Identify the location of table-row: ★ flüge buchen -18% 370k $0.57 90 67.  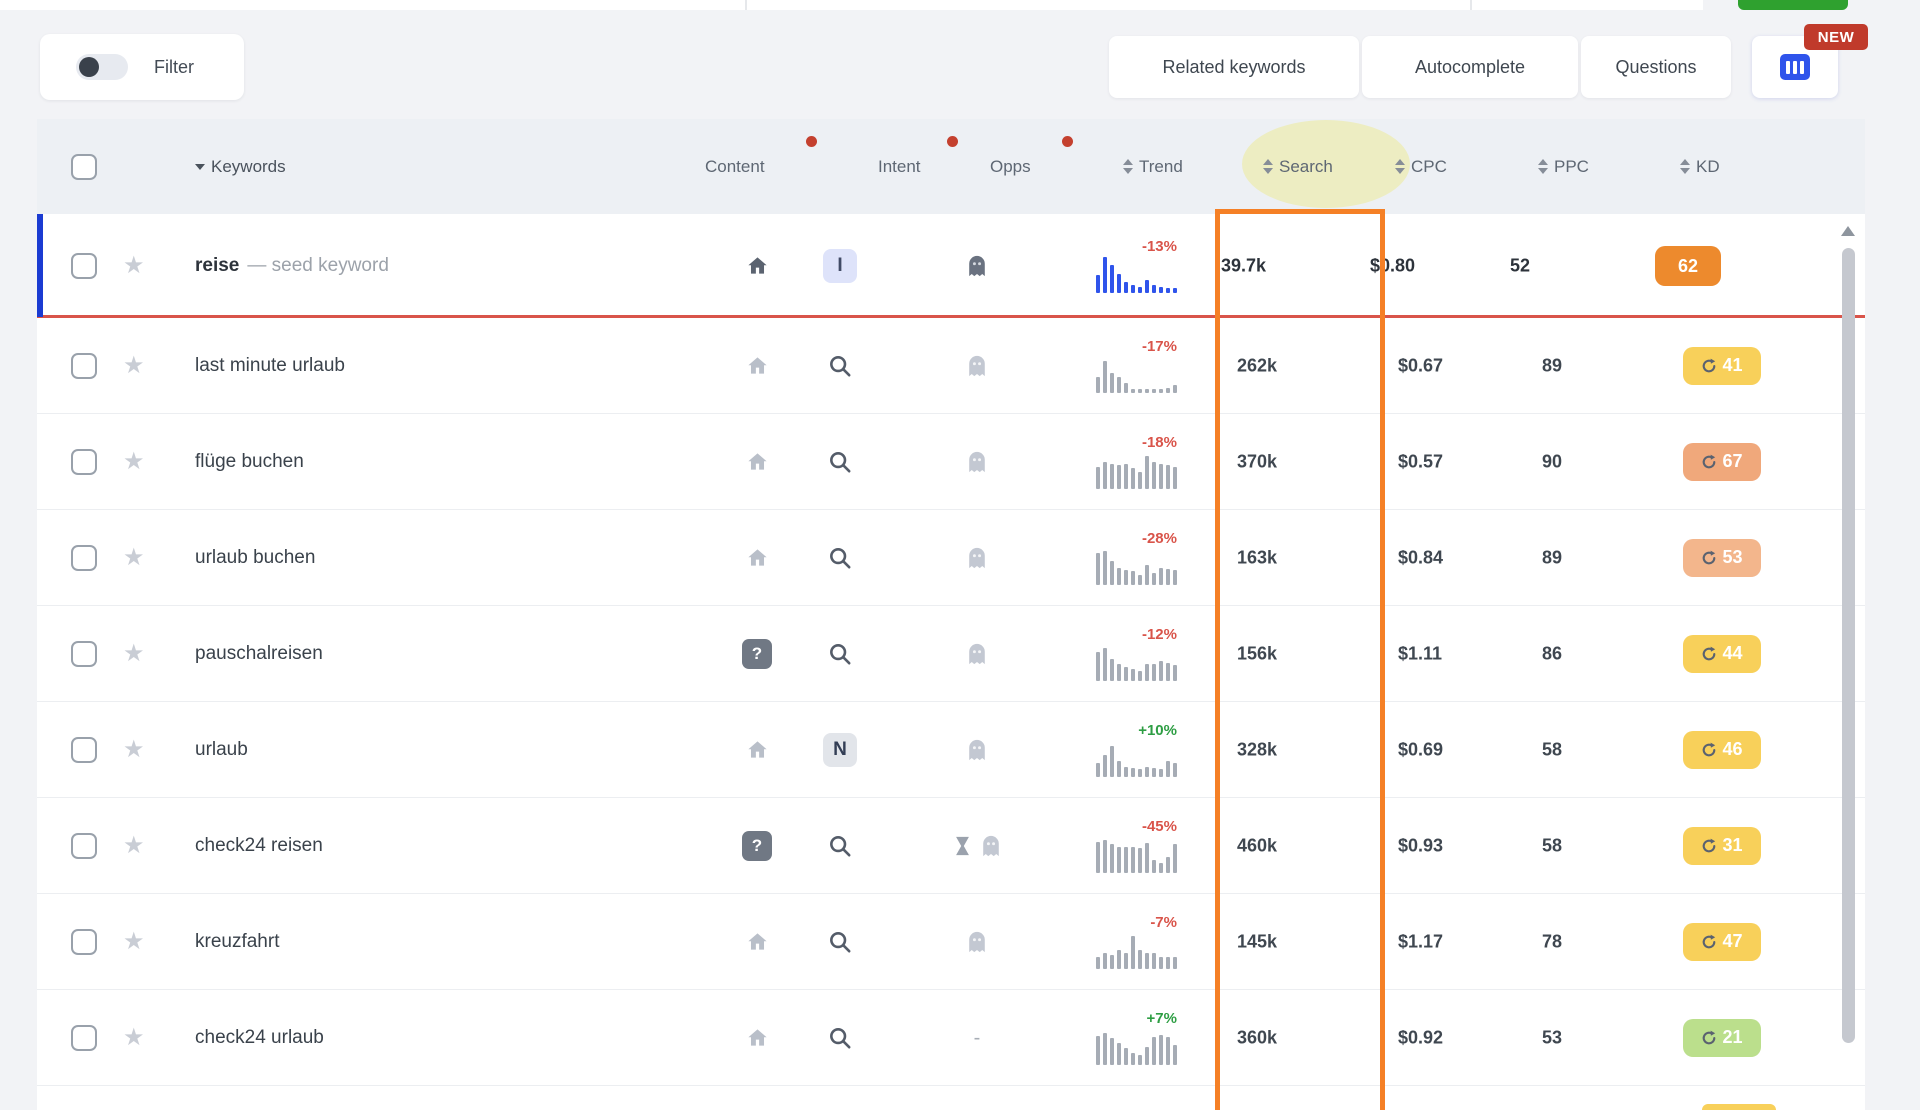
(951, 462).